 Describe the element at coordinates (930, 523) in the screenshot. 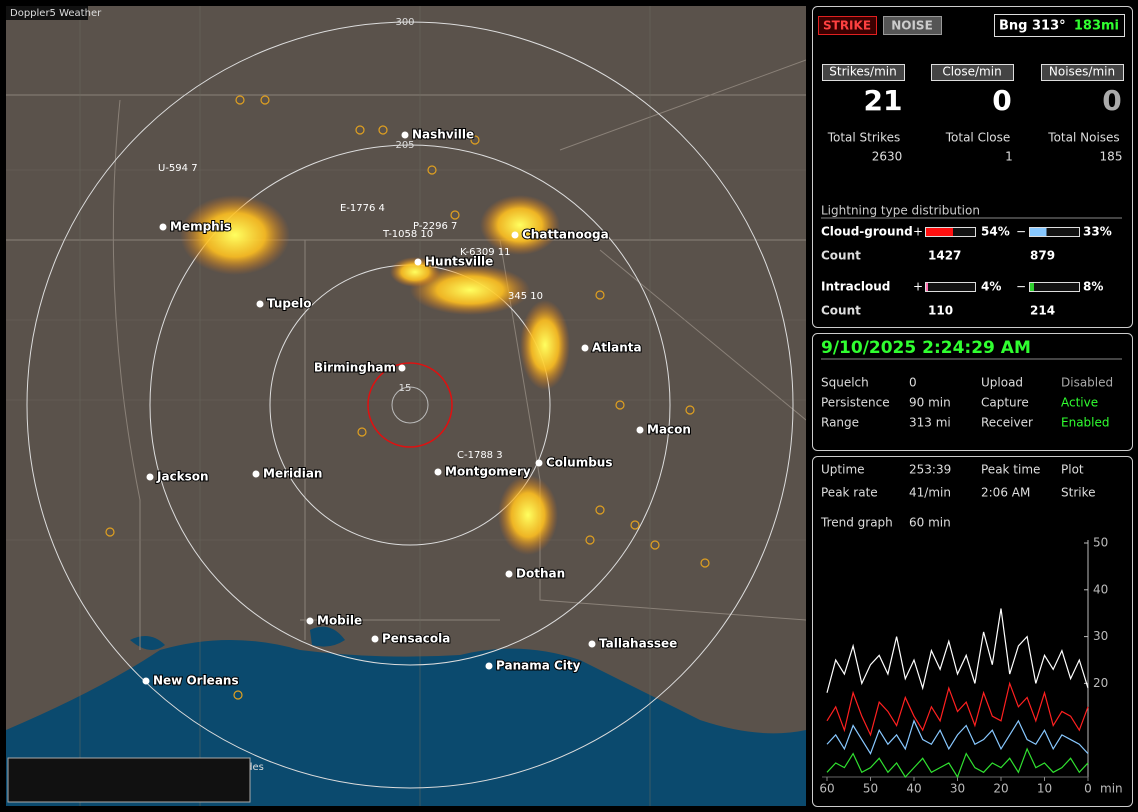

I see `trend-period: 60 min` at that location.